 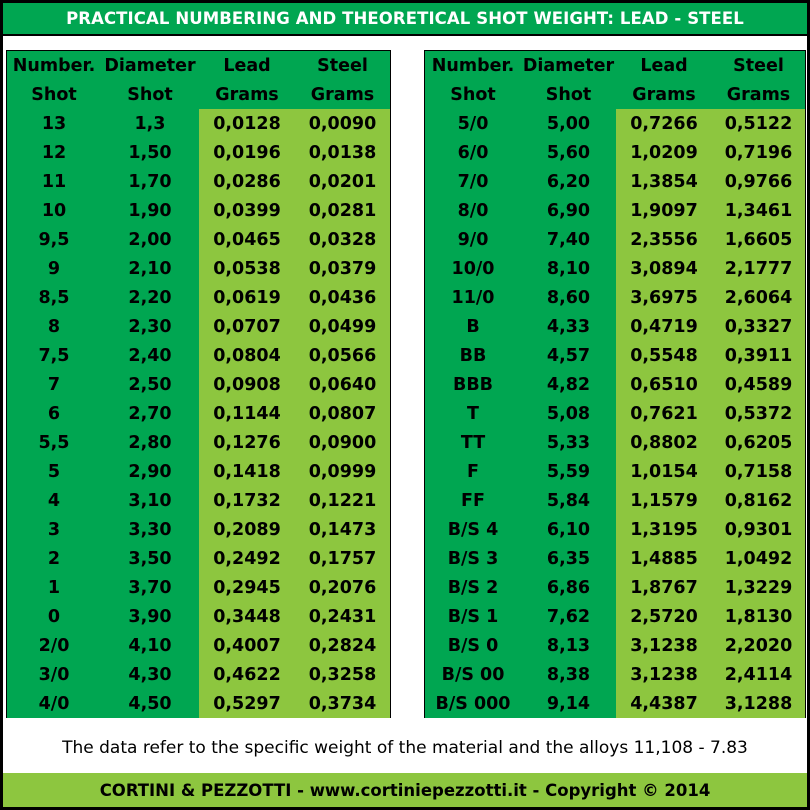 I want to click on table-row: F 5,59 1,0154 0,7158, so click(x=615, y=471).